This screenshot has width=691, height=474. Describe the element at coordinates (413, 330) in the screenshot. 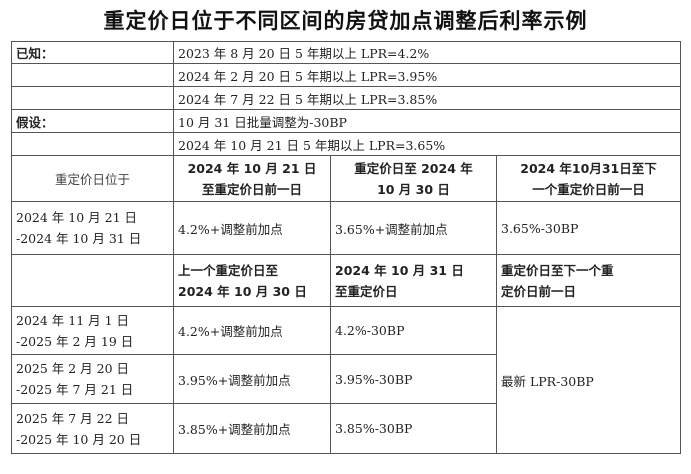

I see `table2-row1-cell-2: 4.2%-30BP` at that location.